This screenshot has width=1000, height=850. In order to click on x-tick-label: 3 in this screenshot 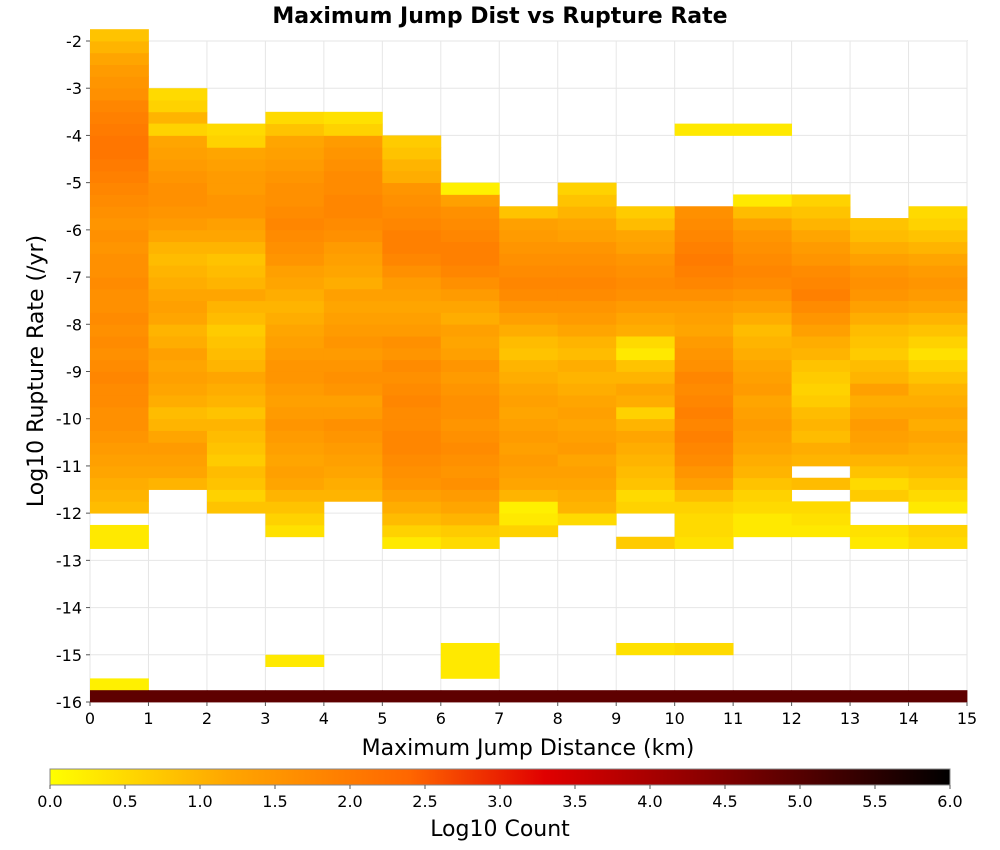, I will do `click(265, 718)`.